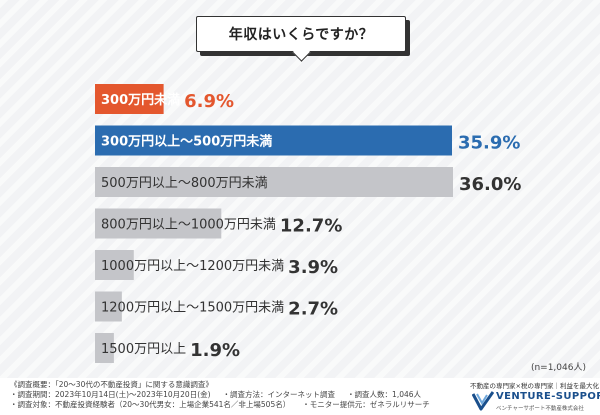  I want to click on value-label-7: 1.9%, so click(215, 350).